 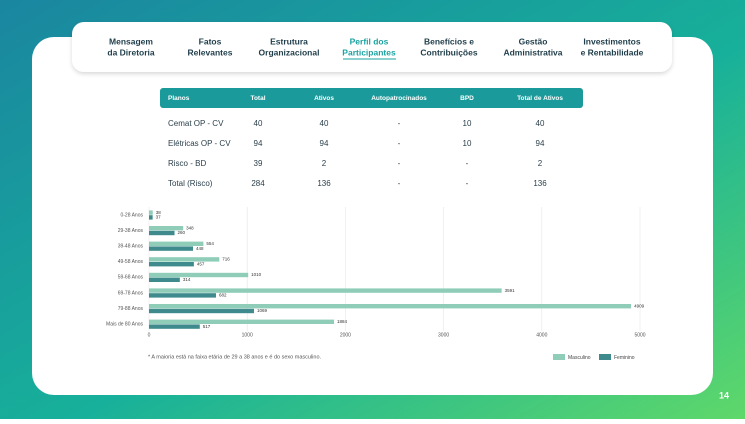 I want to click on y-tick-label: 29-38 Anos, so click(x=131, y=231).